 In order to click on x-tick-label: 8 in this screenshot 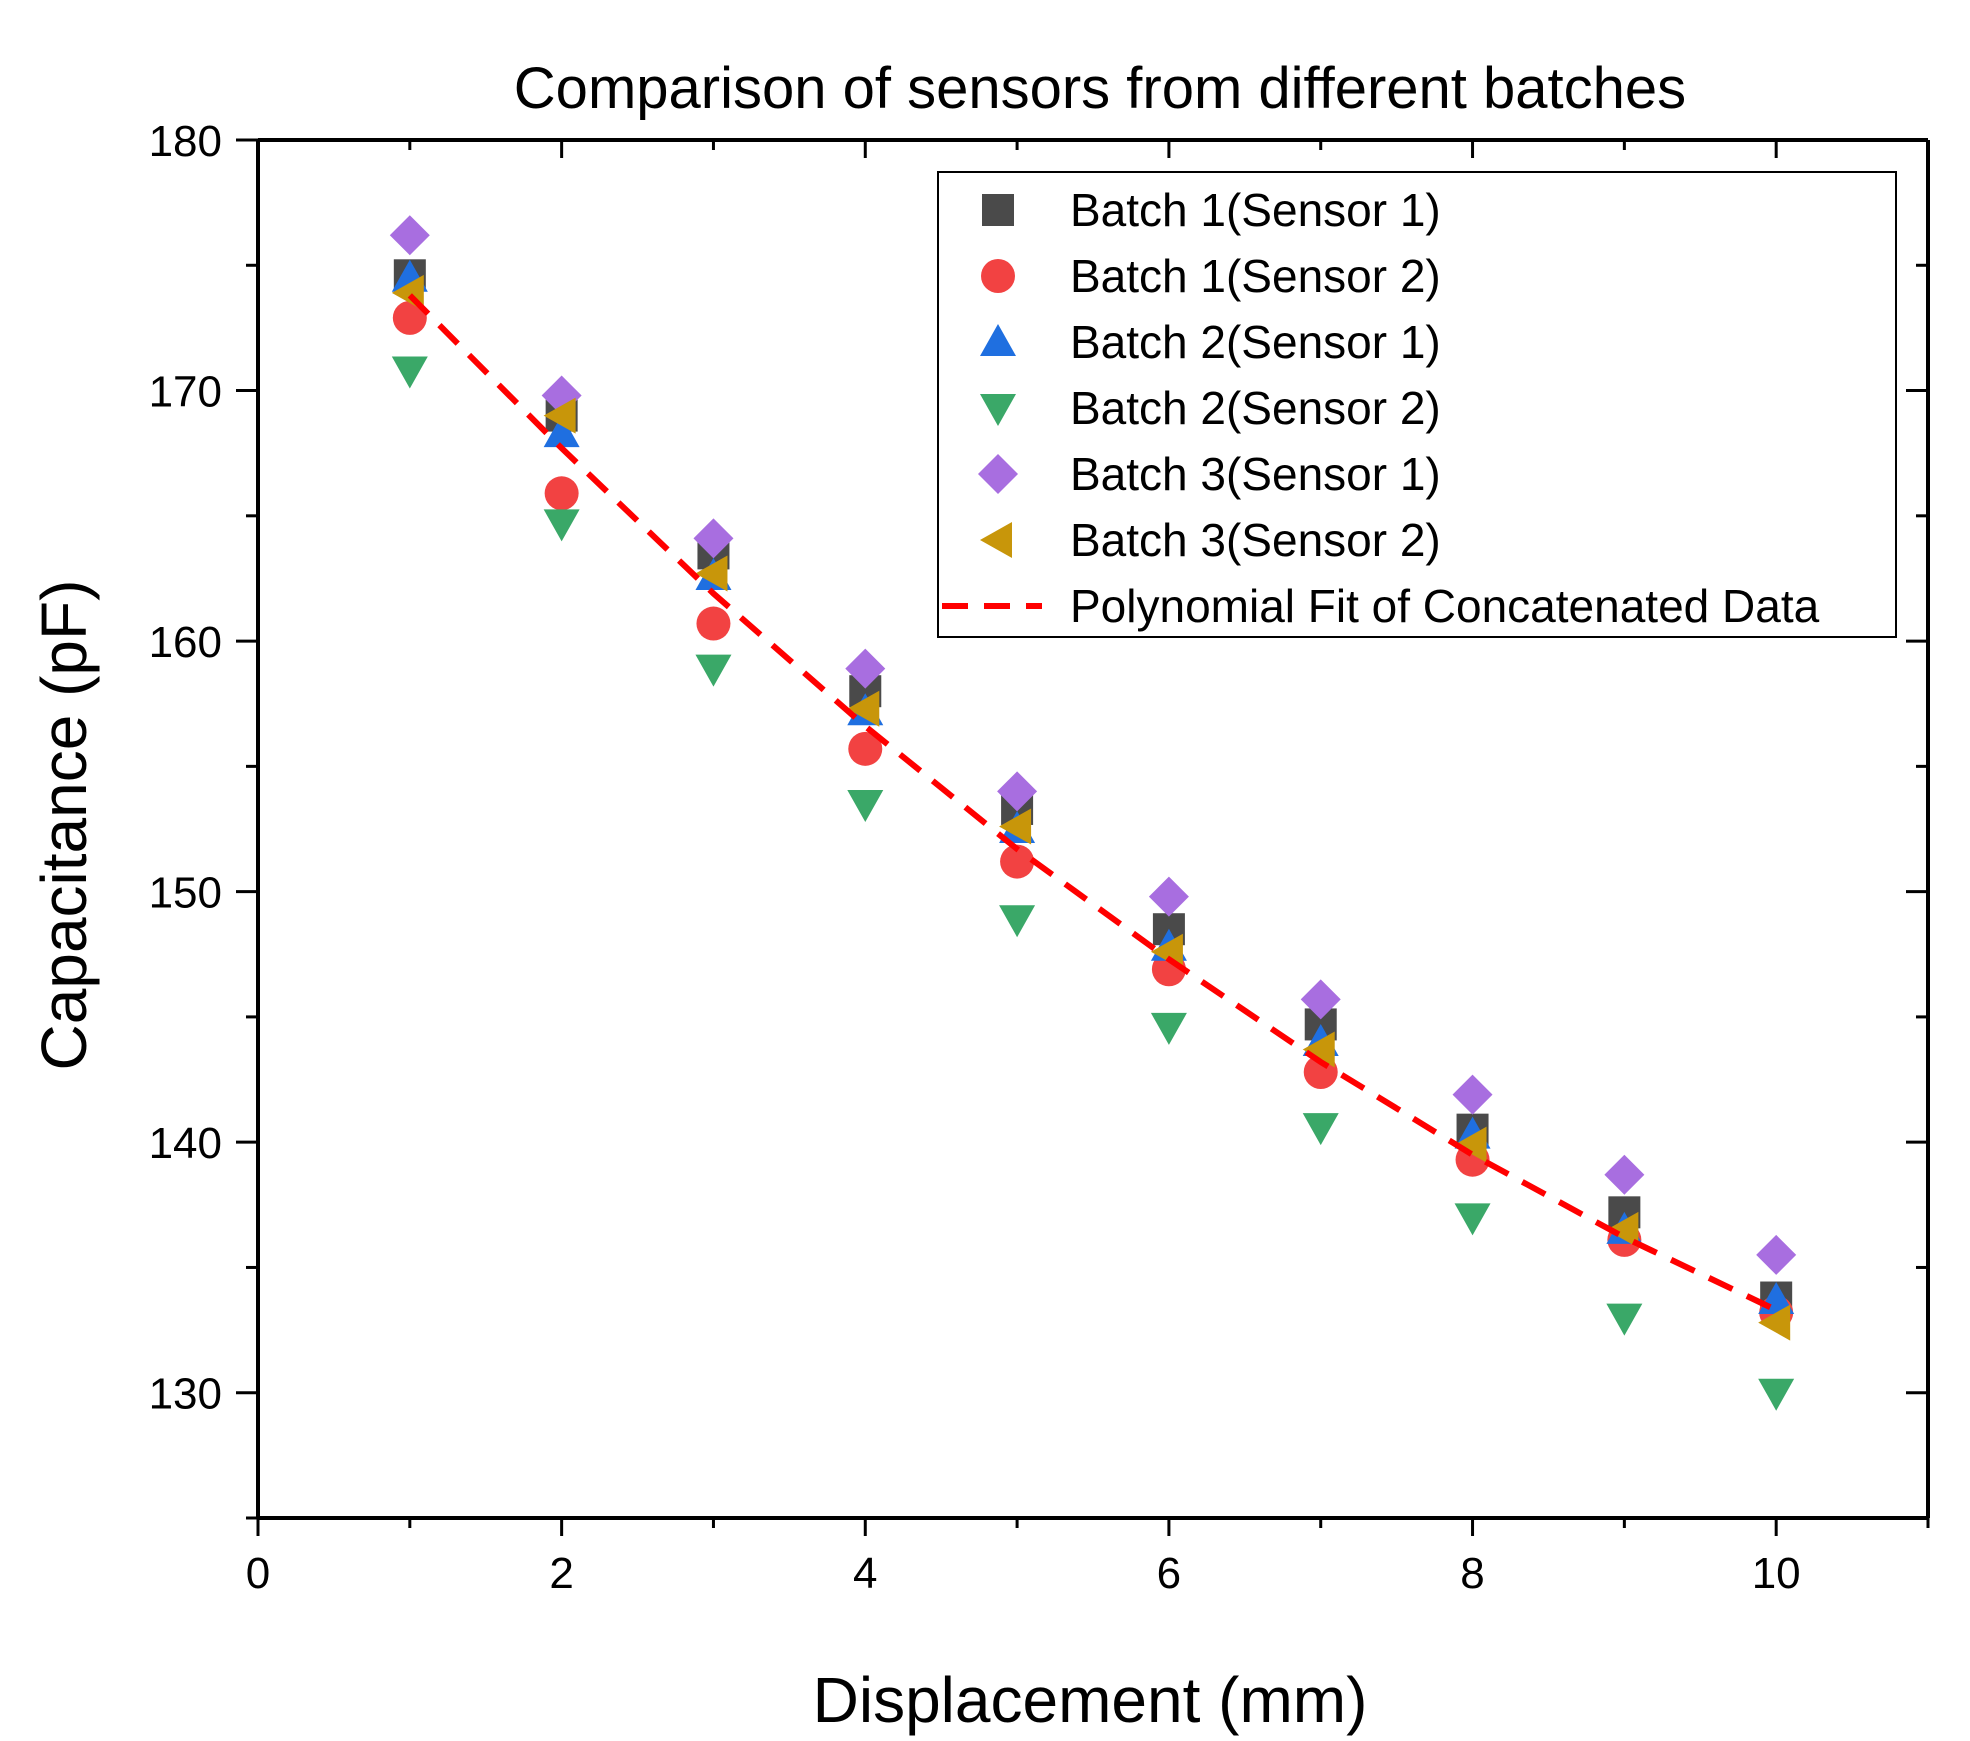, I will do `click(1472, 1573)`.